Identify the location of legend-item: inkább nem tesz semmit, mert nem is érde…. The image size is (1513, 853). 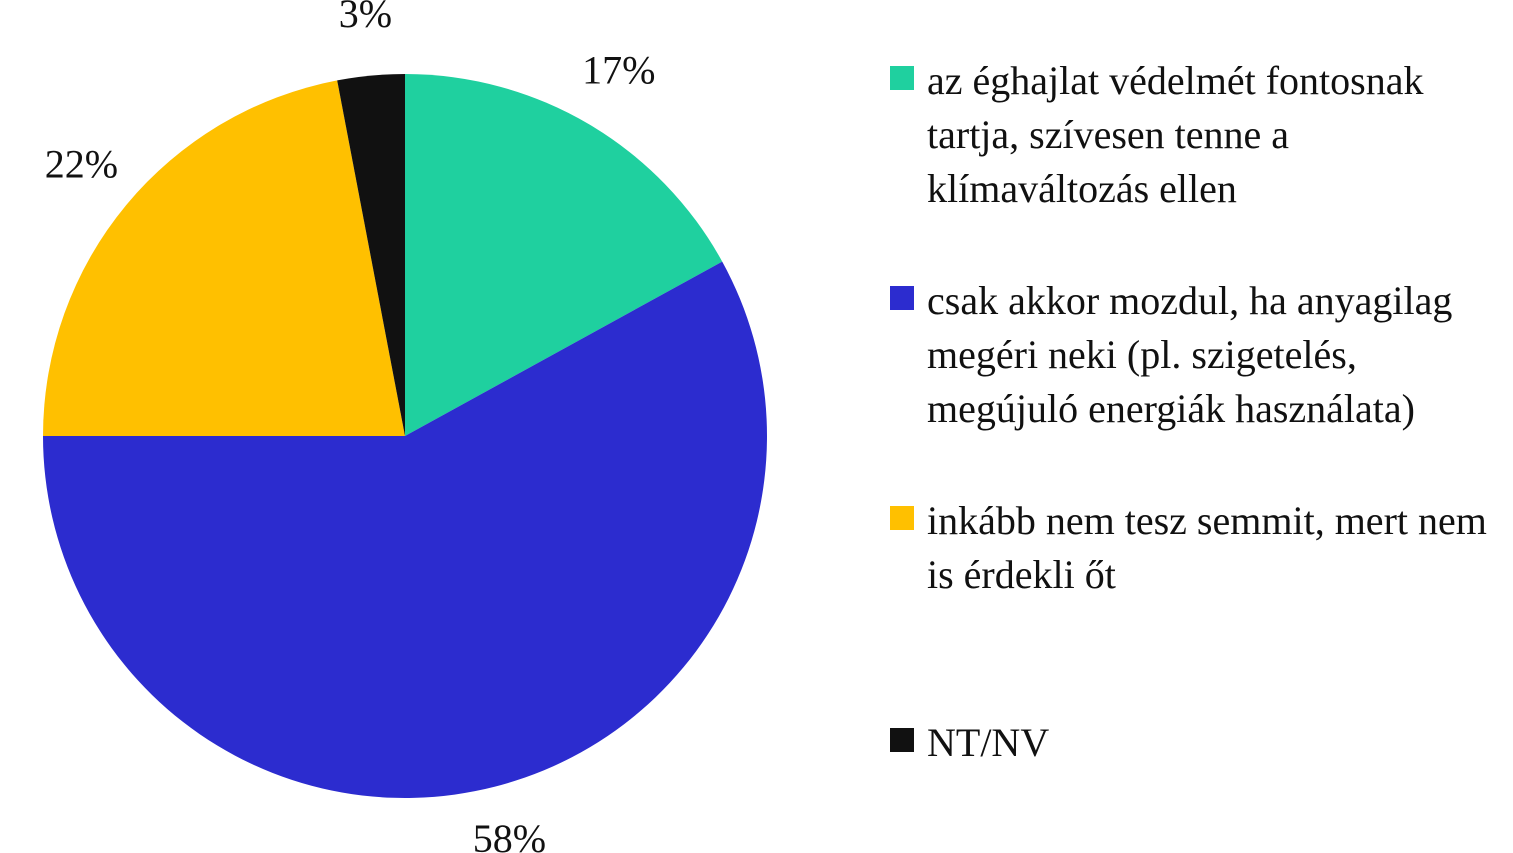
(1200, 548).